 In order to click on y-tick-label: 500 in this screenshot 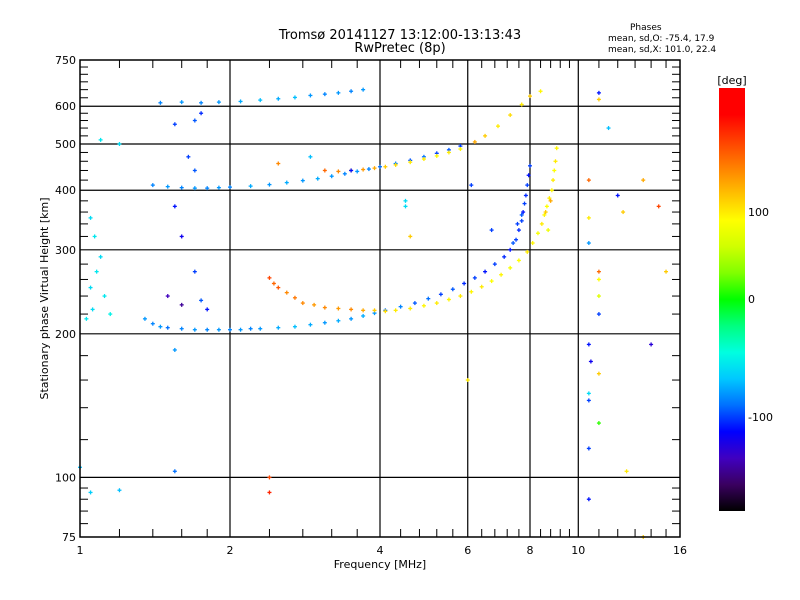, I will do `click(65, 144)`.